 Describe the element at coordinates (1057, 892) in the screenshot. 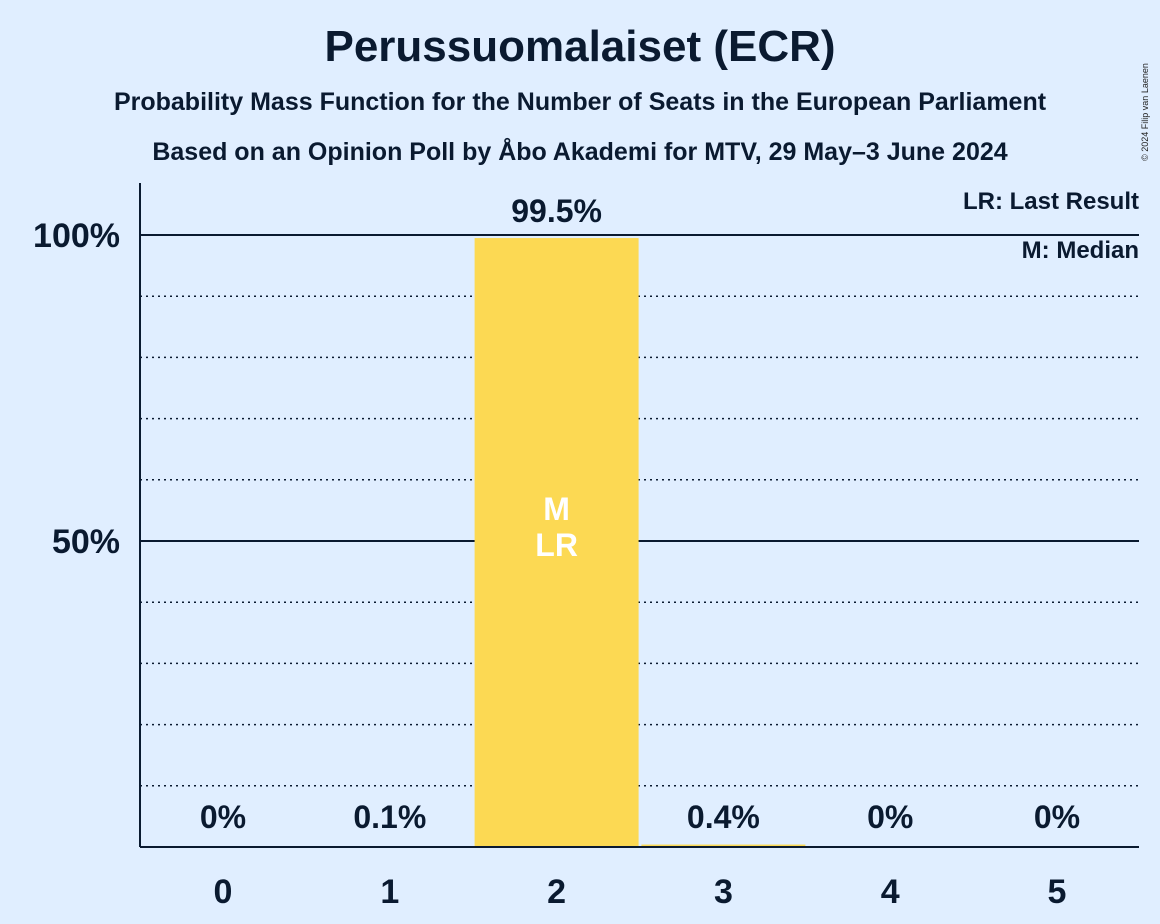

I see `x-tick-label: 5` at that location.